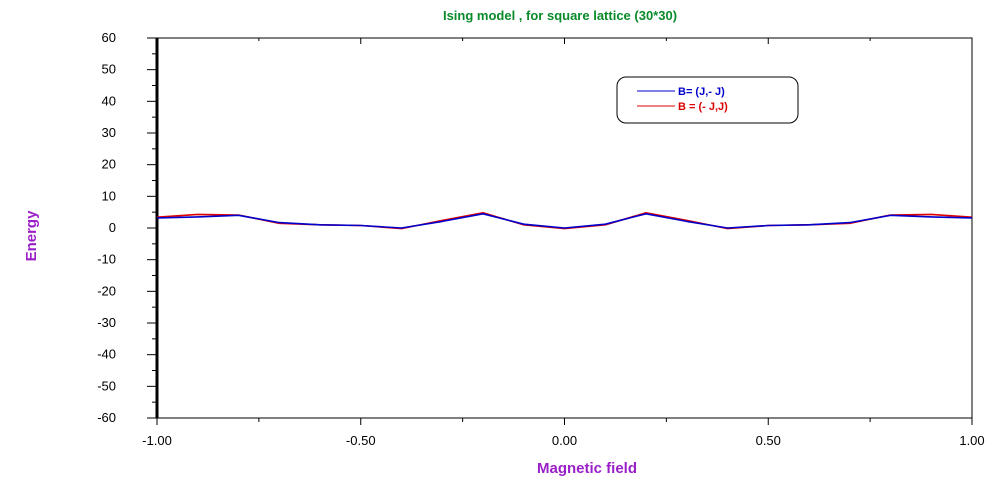 The image size is (998, 482). I want to click on y-tick-label: 10, so click(109, 195).